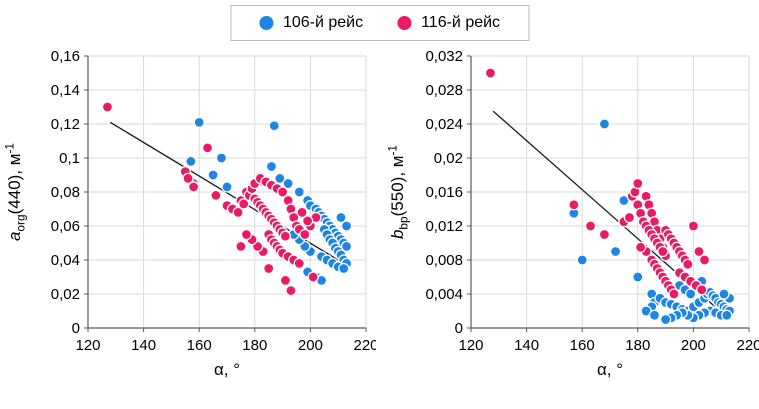 The width and height of the screenshot is (759, 409). I want to click on left-y-label-sup: -1, so click(9, 148).